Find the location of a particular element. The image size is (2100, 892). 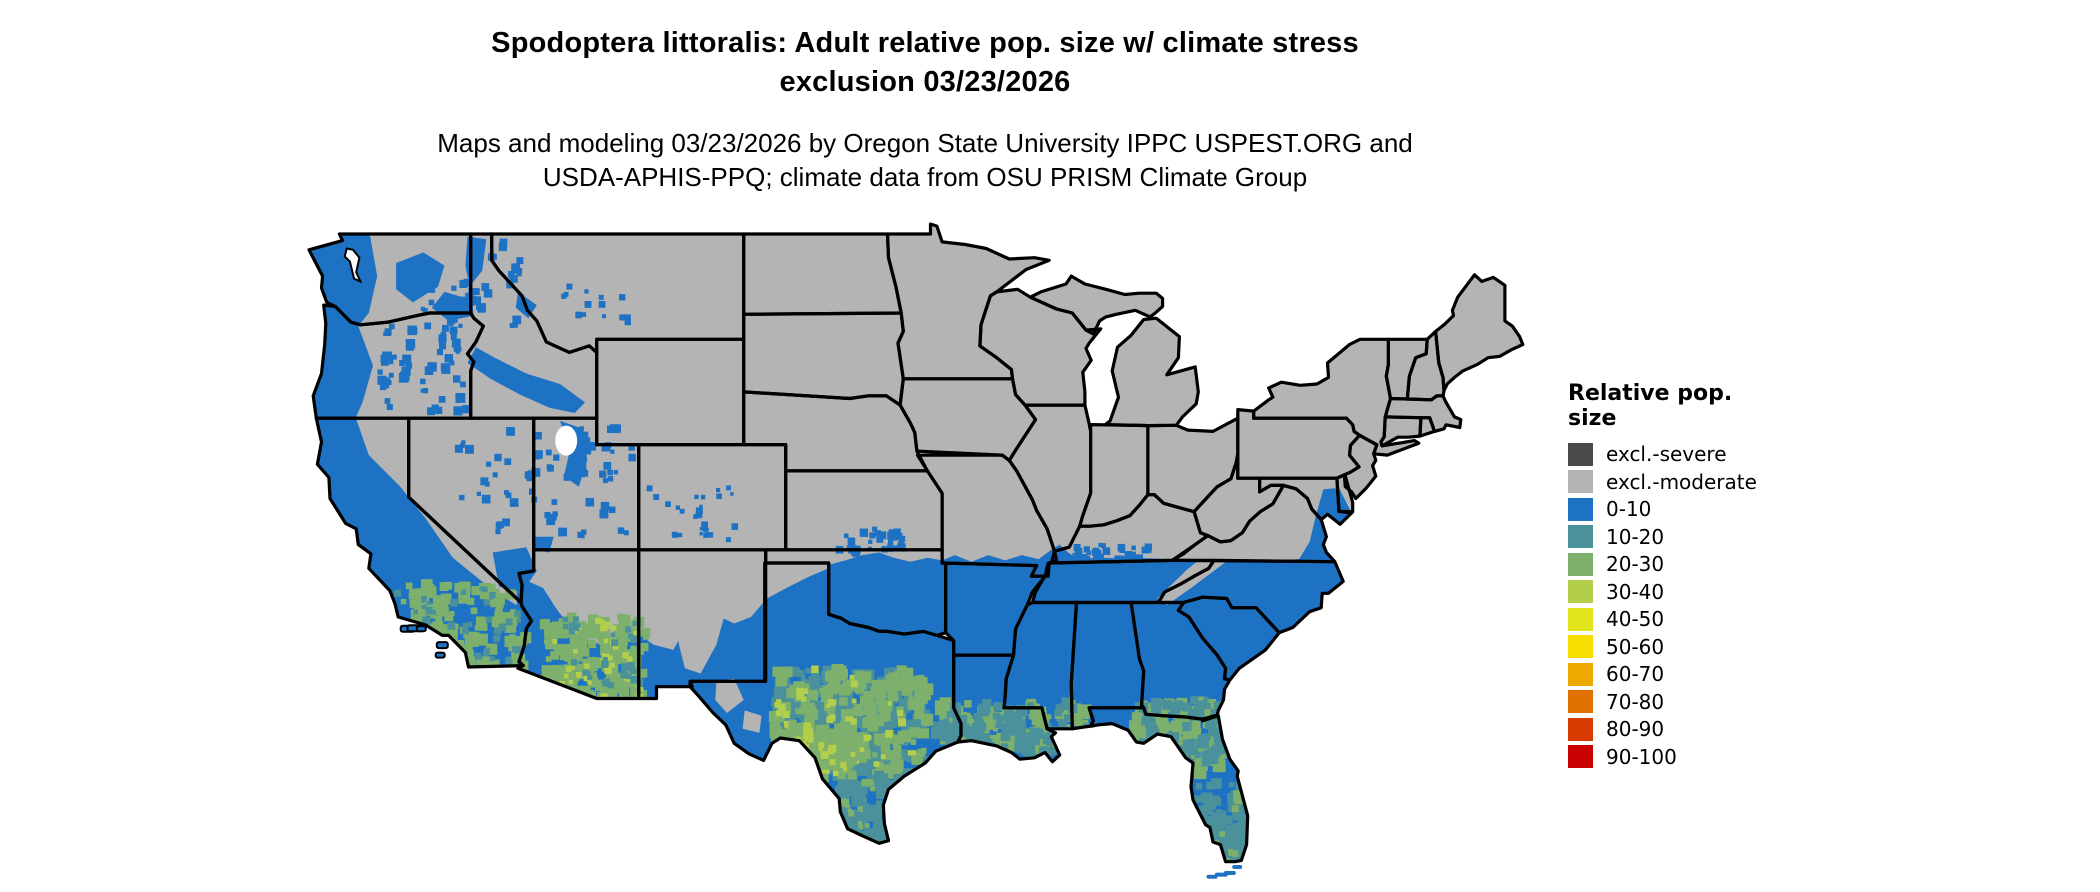

legend-row-excl-moderate: excl.-moderate is located at coordinates (1678, 482).